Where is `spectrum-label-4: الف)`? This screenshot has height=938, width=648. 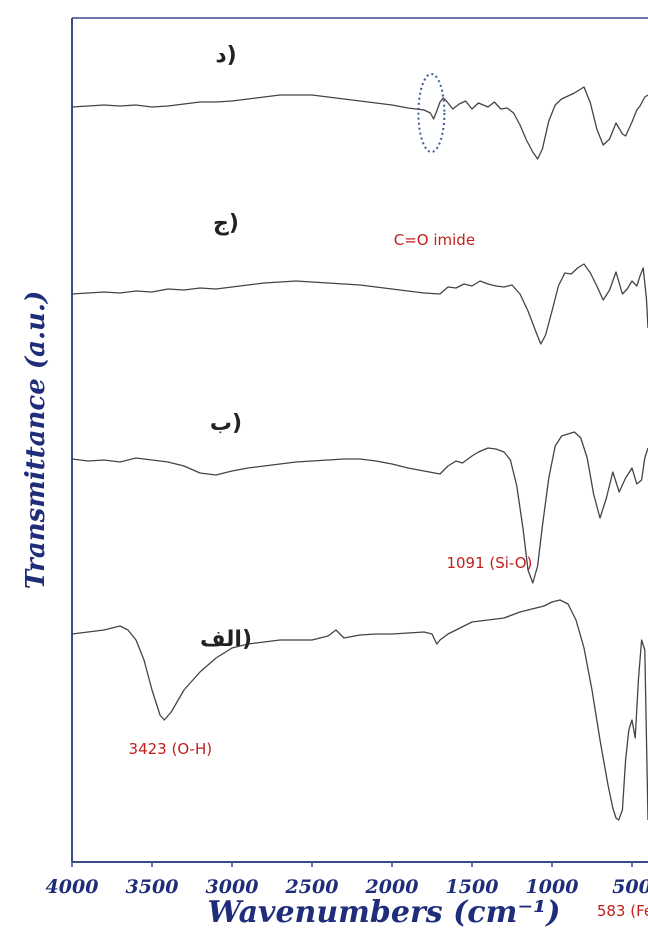
spectrum-label-4: الف) is located at coordinates (226, 639).